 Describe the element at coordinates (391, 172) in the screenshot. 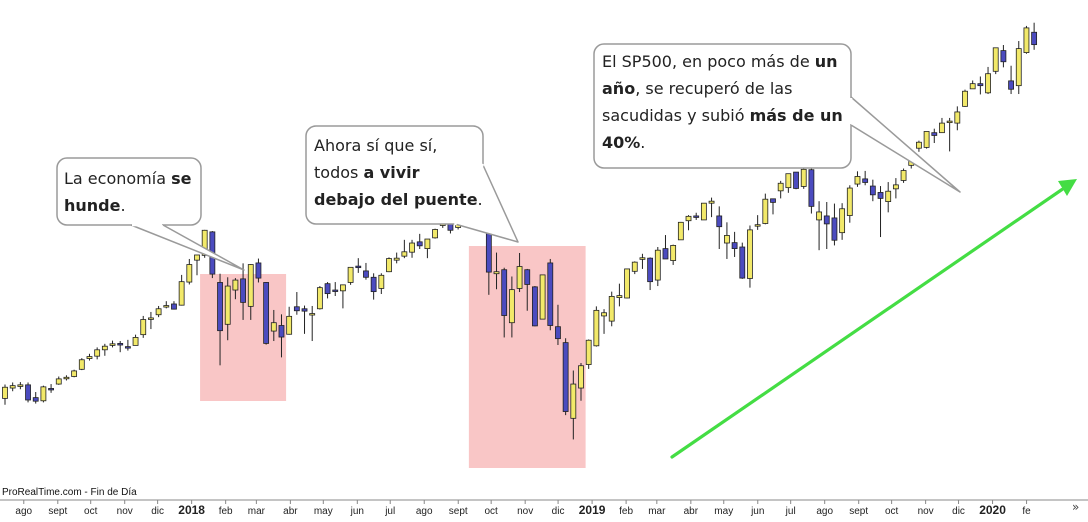

I see `callout-bold-segment: a vivir` at that location.